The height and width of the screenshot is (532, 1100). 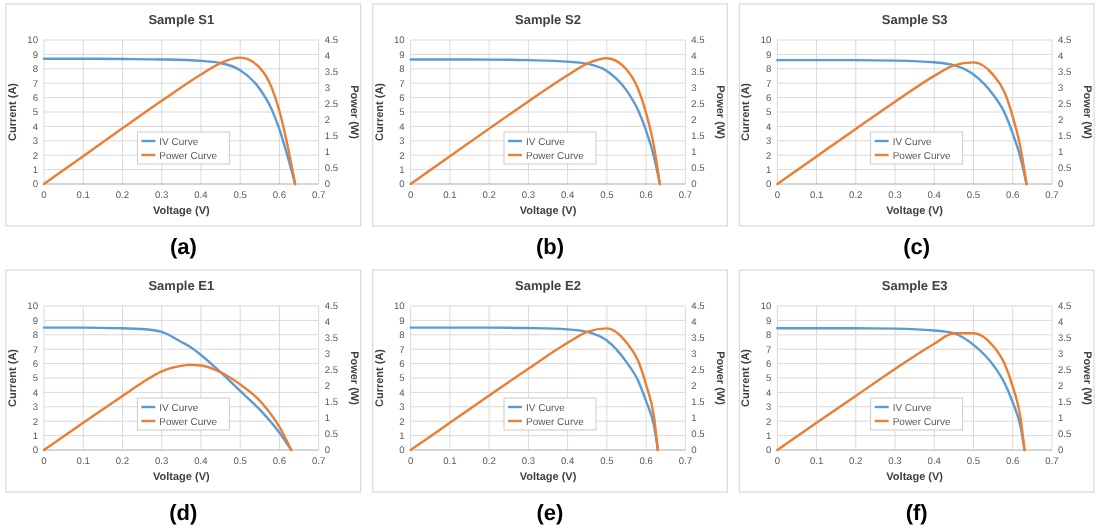 I want to click on text: (e), so click(x=550, y=514).